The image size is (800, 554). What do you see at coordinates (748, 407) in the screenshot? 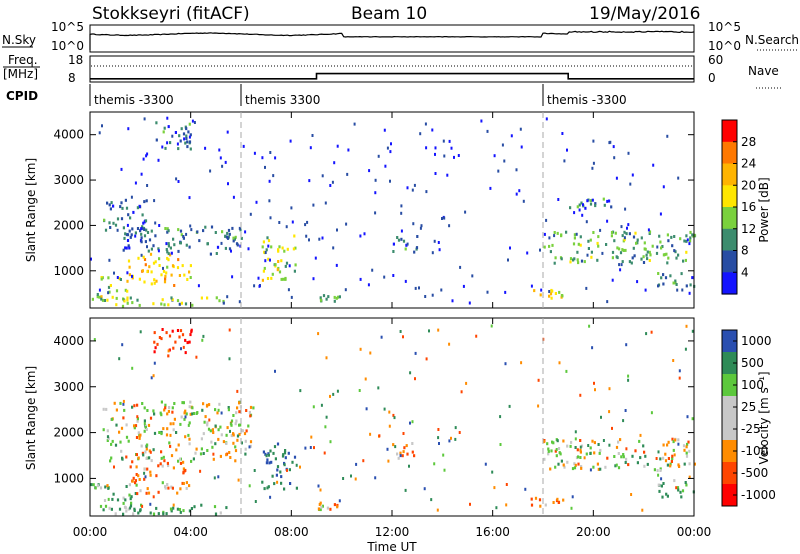
I see `velocity-cbar-label: 25` at bounding box center [748, 407].